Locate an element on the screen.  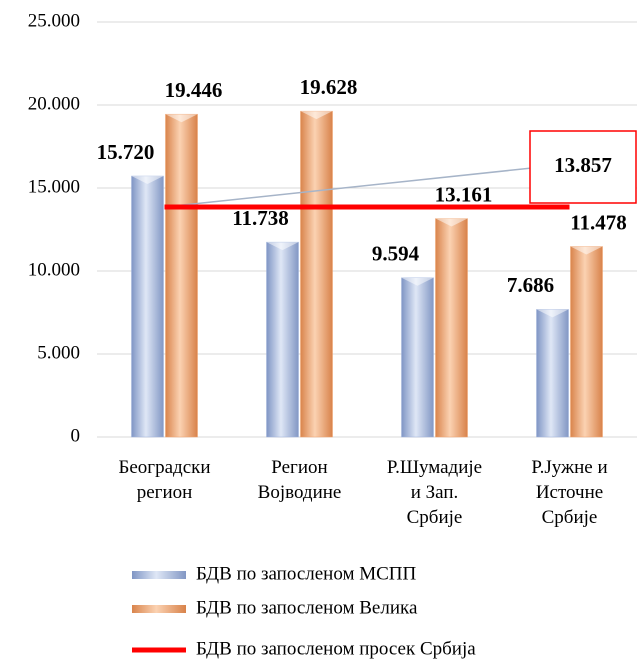
data-label: 9.594 is located at coordinates (396, 254).